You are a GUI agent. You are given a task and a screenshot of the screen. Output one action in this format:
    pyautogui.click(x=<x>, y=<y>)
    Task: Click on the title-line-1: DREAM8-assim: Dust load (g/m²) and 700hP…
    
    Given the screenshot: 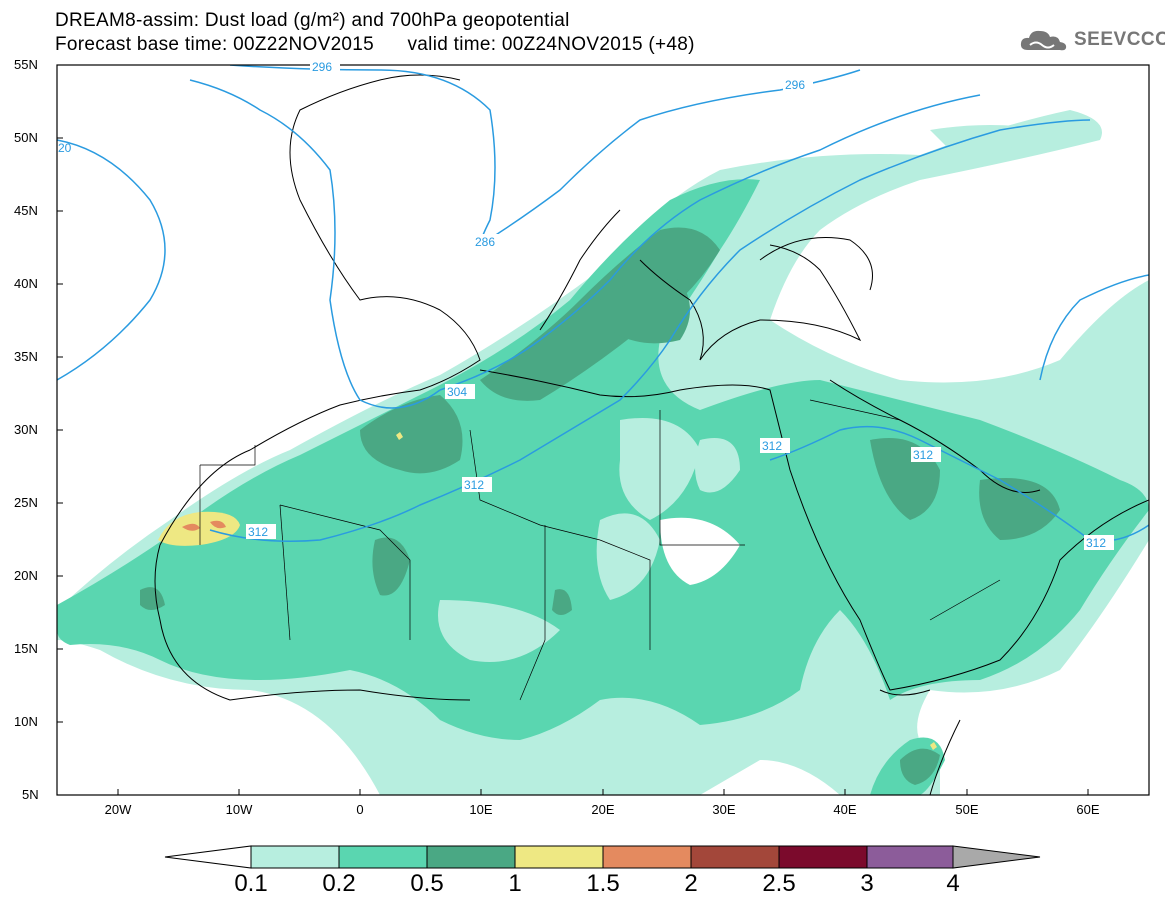 What is the action you would take?
    pyautogui.click(x=312, y=20)
    